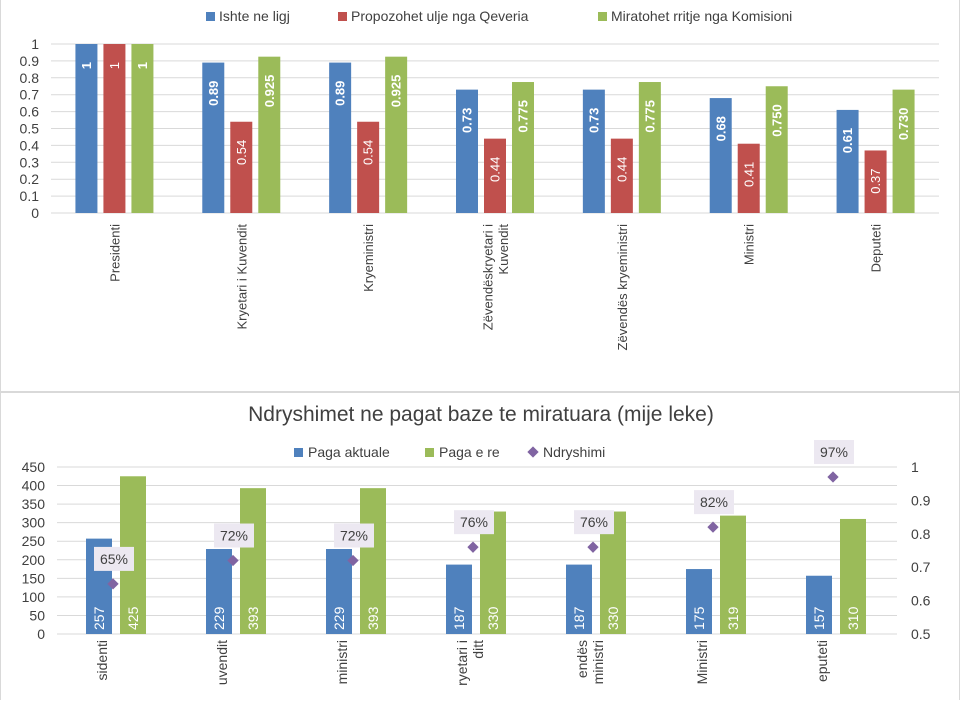 The width and height of the screenshot is (960, 701). Describe the element at coordinates (133, 618) in the screenshot. I see `data-label: 425` at that location.